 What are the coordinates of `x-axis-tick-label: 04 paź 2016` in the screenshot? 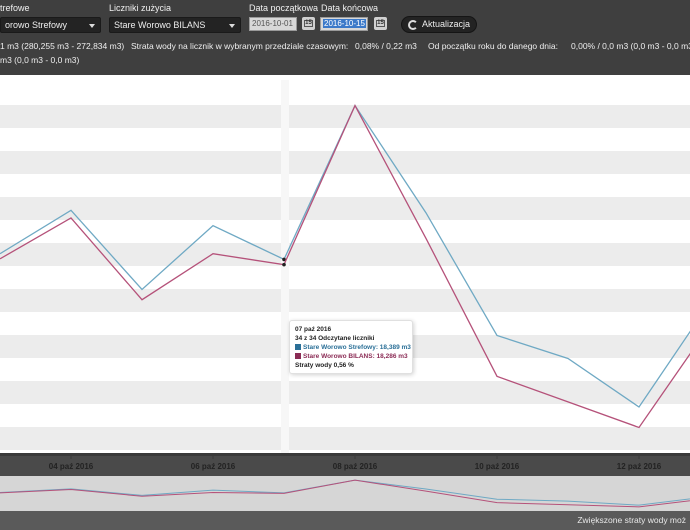 It's located at (71, 466).